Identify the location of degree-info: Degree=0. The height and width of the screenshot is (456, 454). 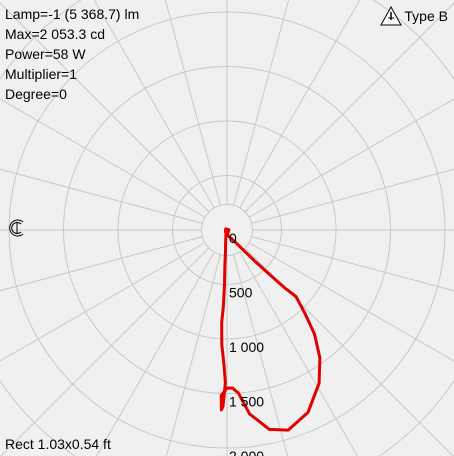
(36, 94).